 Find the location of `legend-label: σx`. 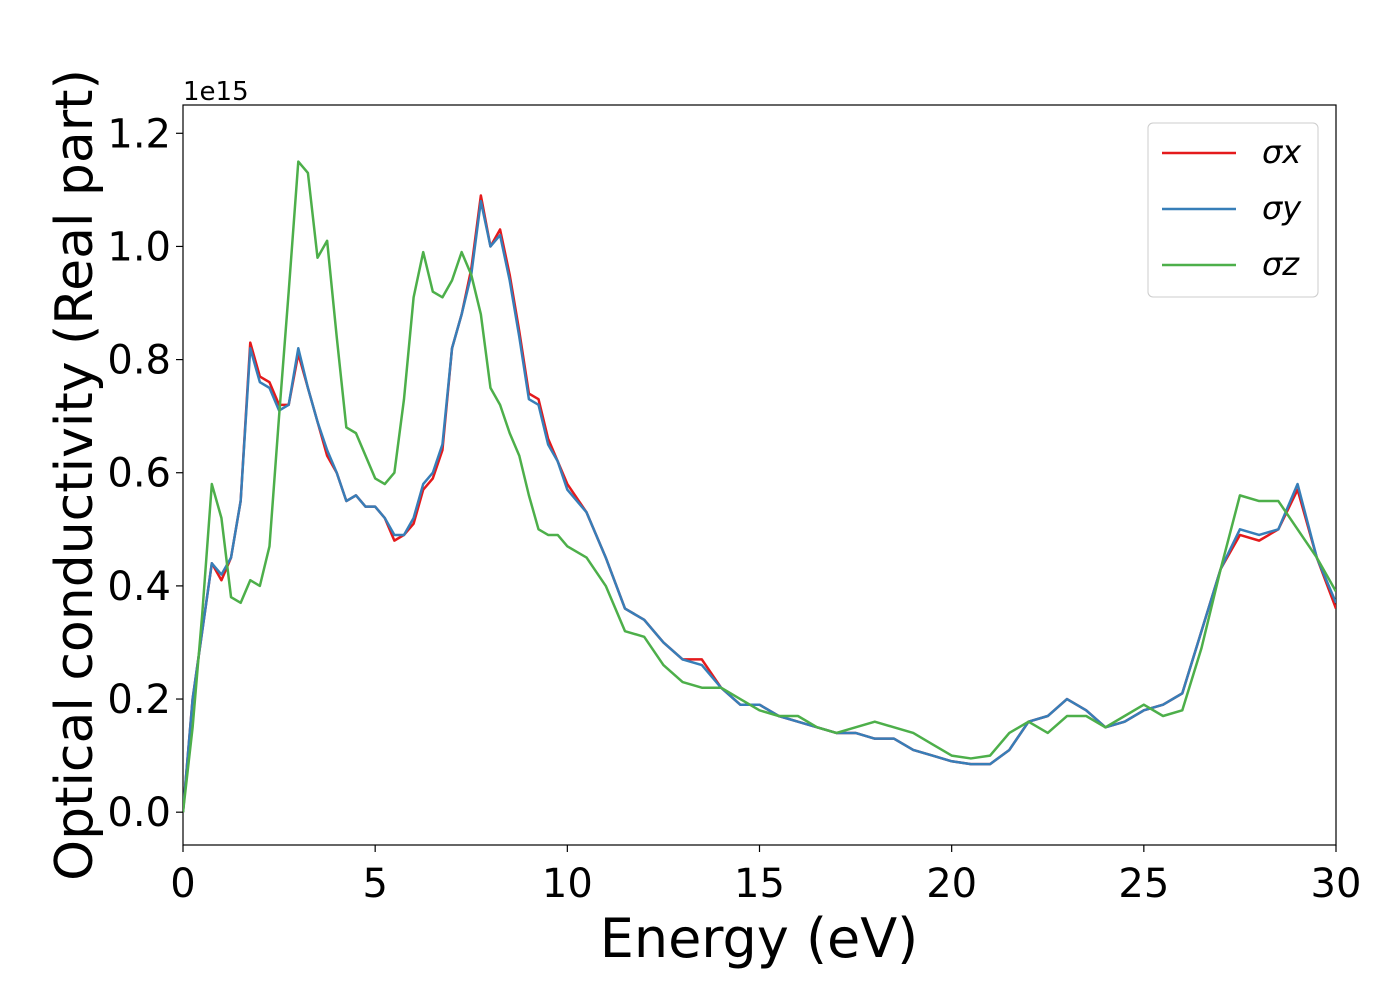

legend-label: σx is located at coordinates (1282, 152).